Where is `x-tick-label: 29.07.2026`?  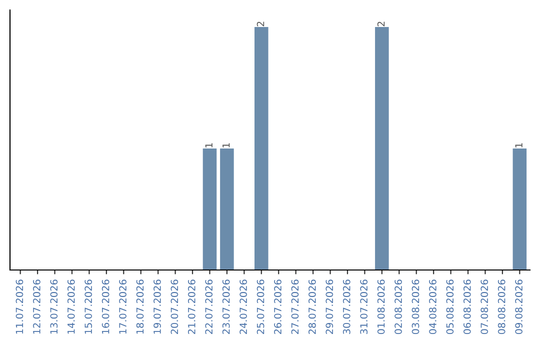
x-tick-label: 29.07.2026 is located at coordinates (330, 307).